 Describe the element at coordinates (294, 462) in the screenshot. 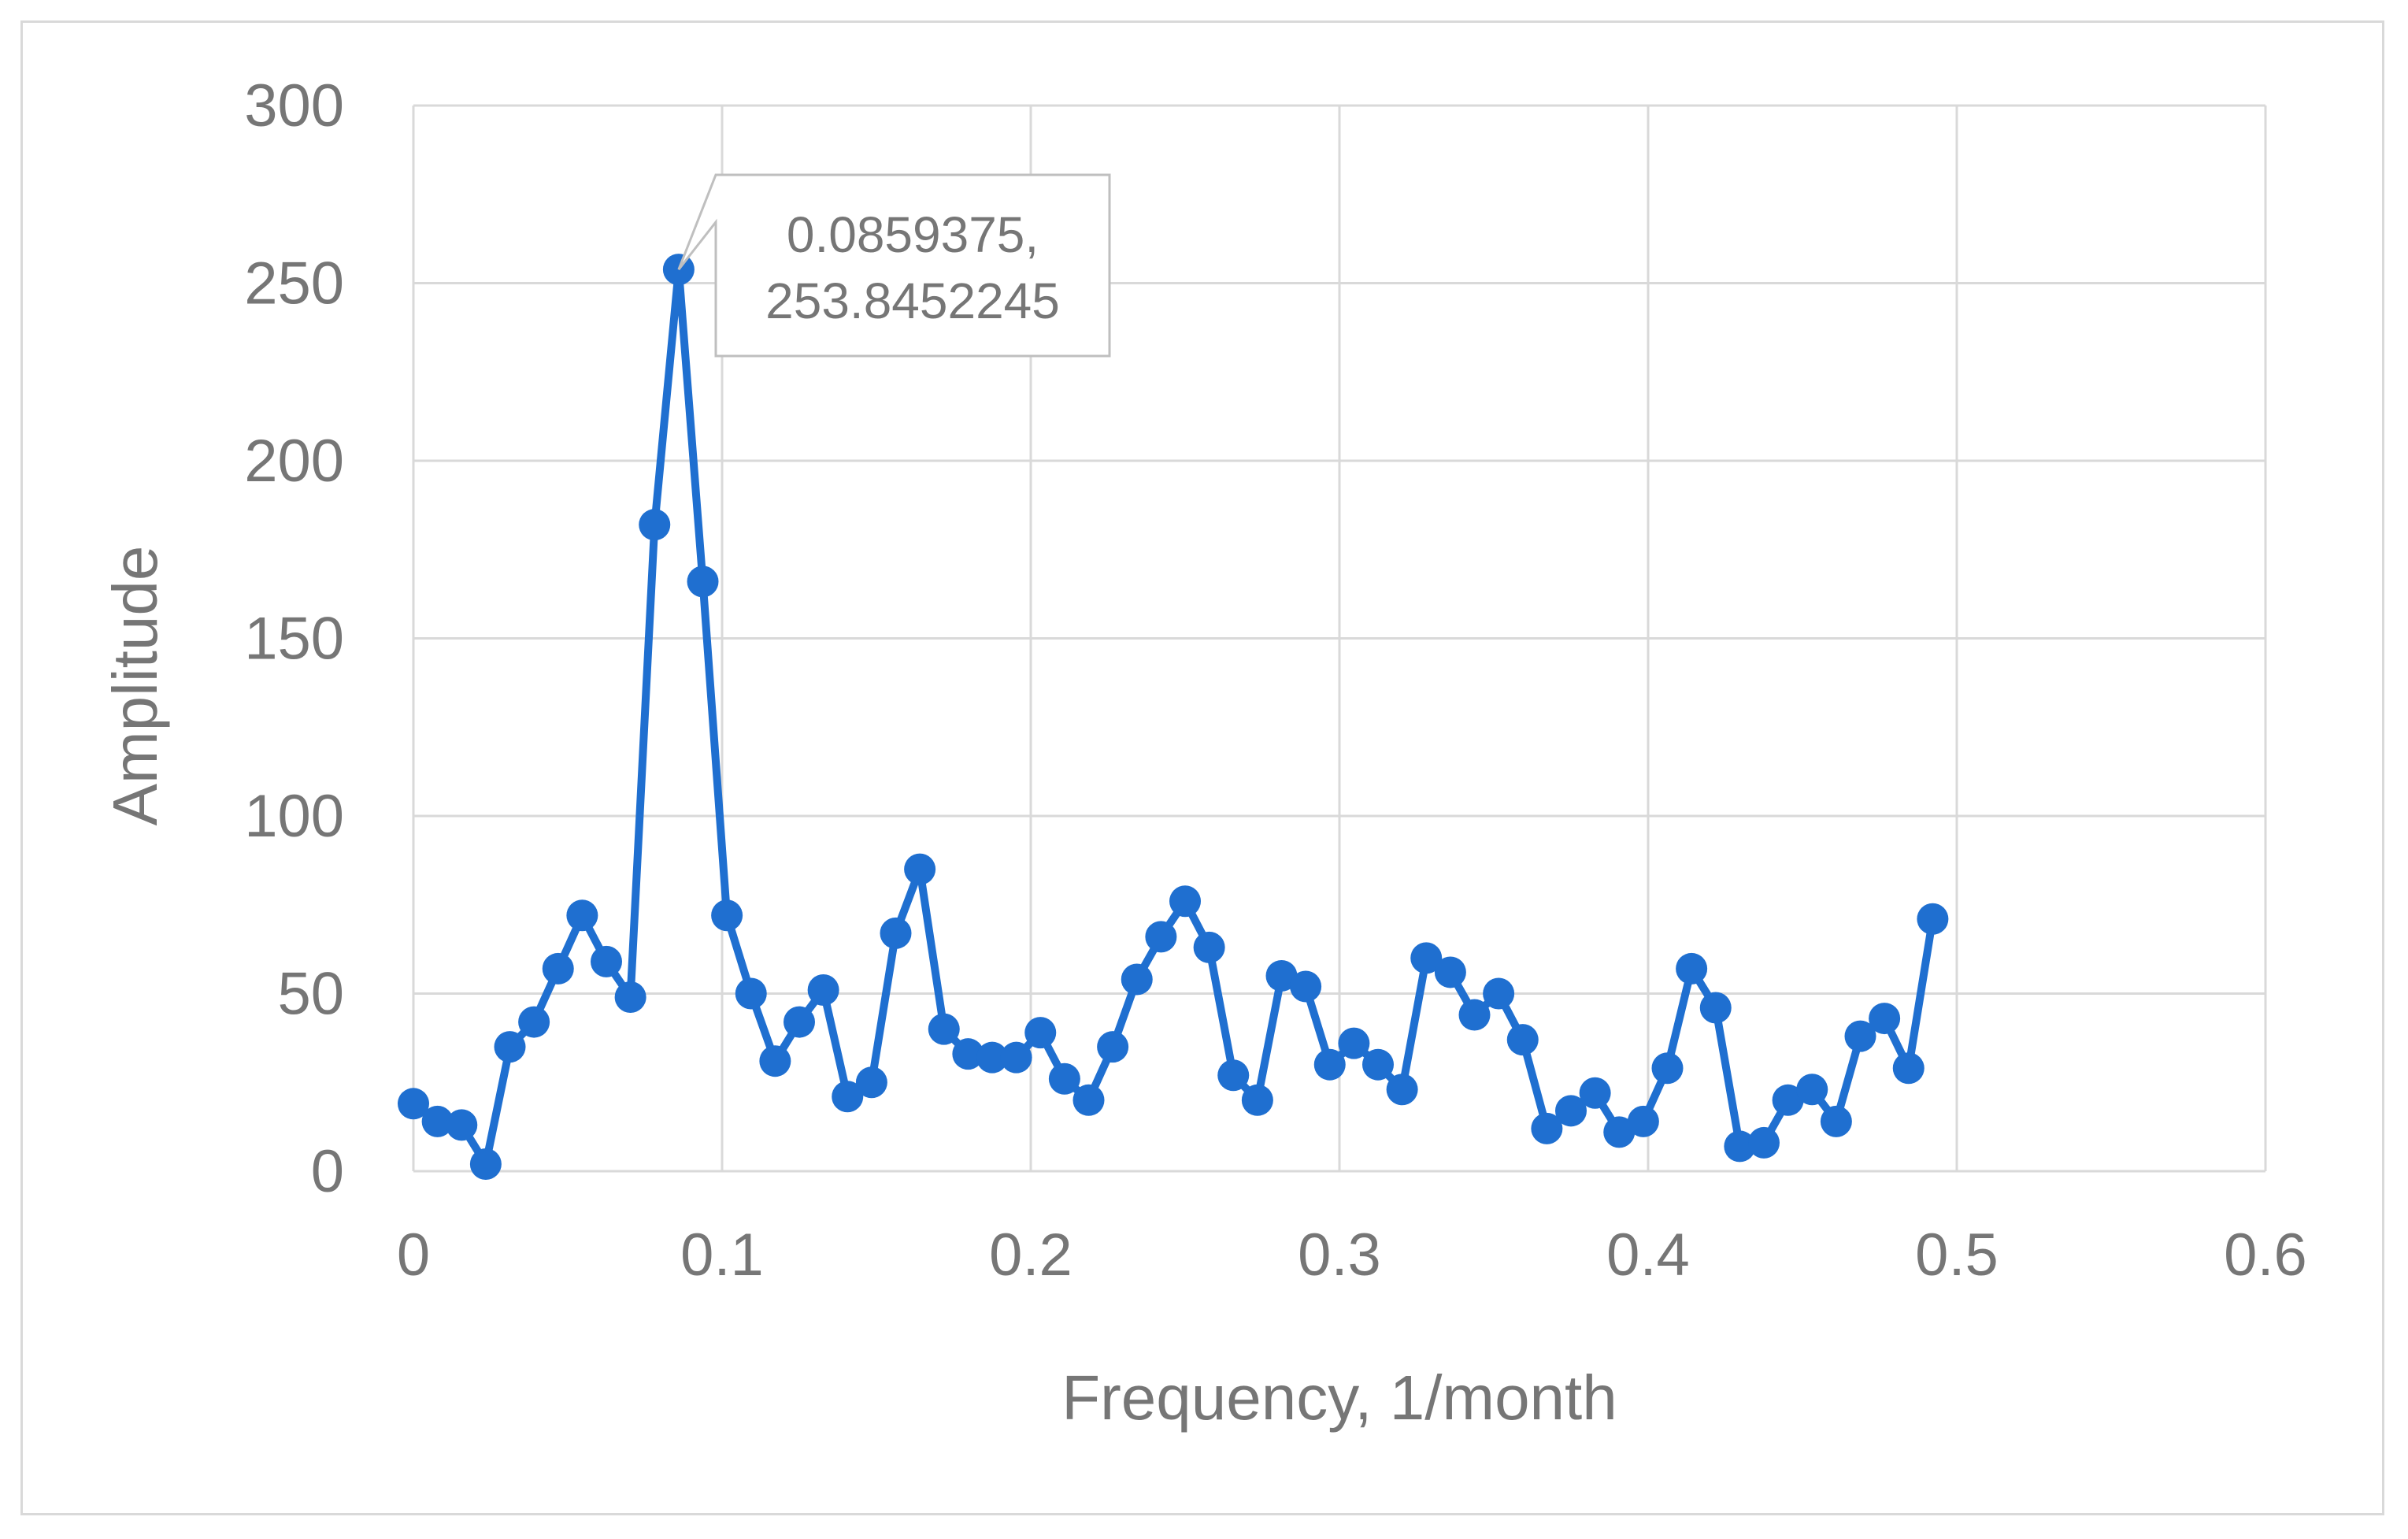

I see `y-tick-label: 200` at that location.